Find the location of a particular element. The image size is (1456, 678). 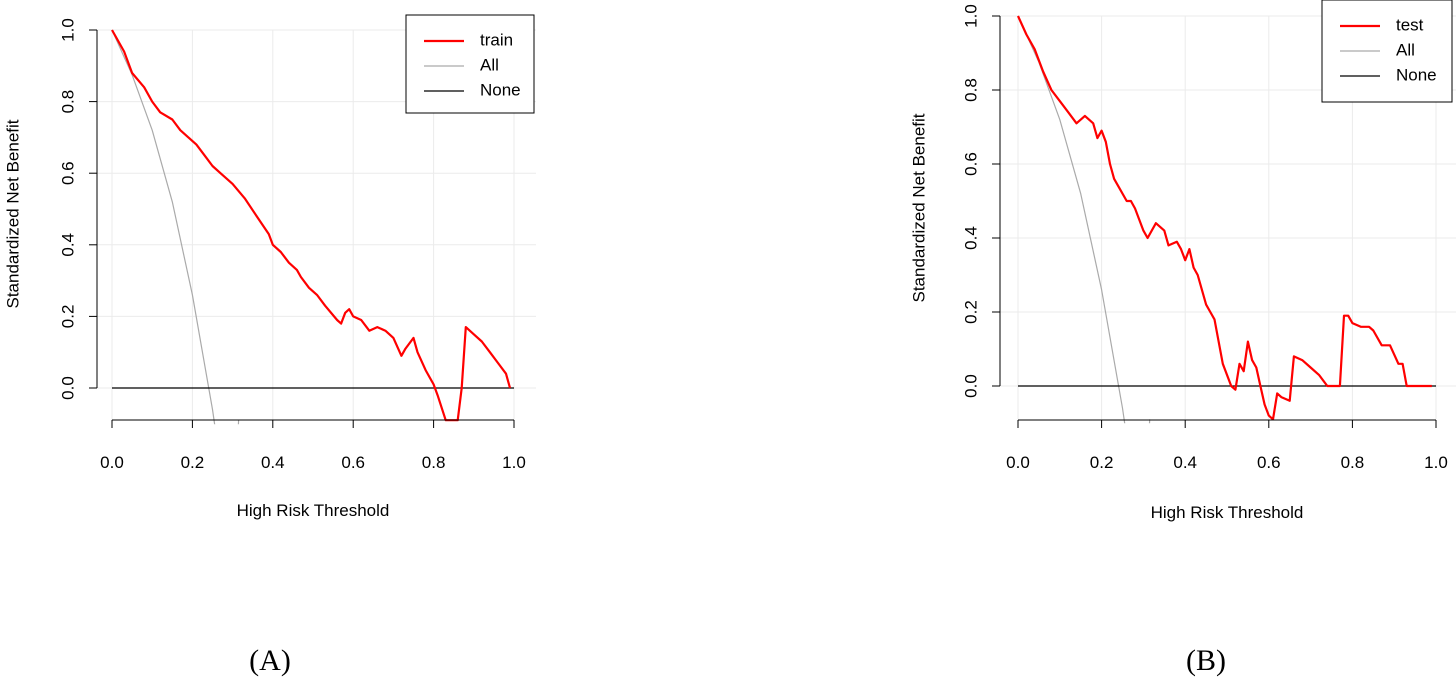

panel-label: (A) is located at coordinates (270, 660).